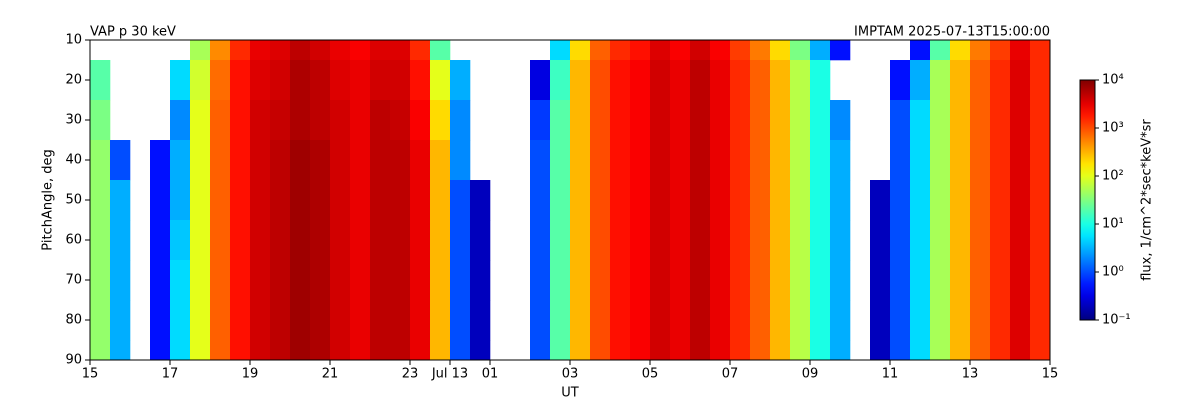 The image size is (1200, 400). Describe the element at coordinates (570, 374) in the screenshot. I see `x-tick-label: 03` at that location.